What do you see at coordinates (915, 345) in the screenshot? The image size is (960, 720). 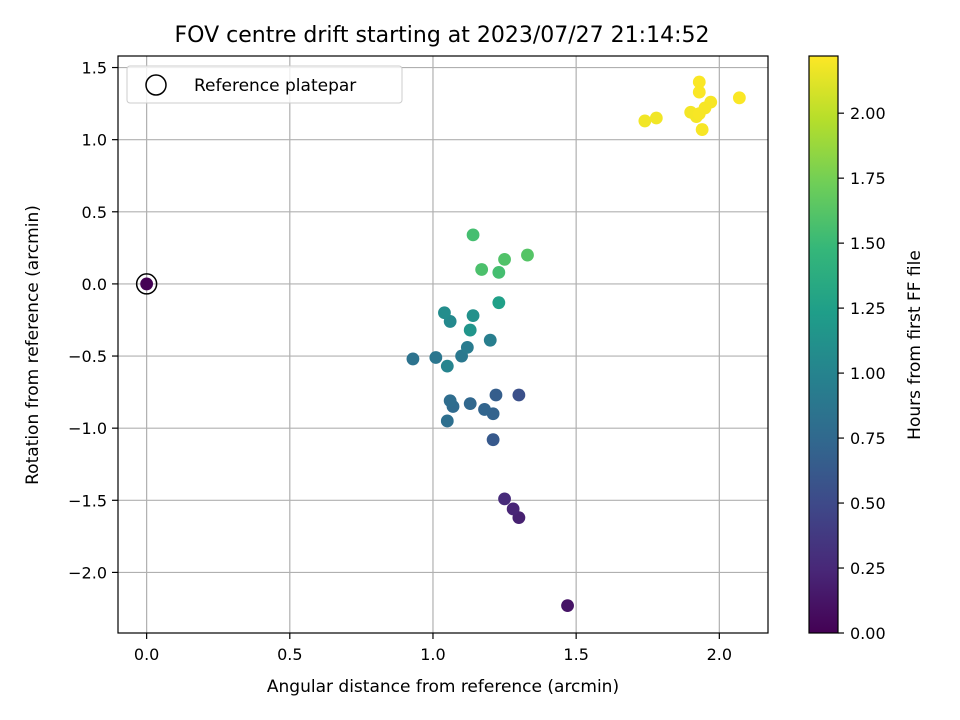 I see `colorbar-label: Hours from first FF file` at bounding box center [915, 345].